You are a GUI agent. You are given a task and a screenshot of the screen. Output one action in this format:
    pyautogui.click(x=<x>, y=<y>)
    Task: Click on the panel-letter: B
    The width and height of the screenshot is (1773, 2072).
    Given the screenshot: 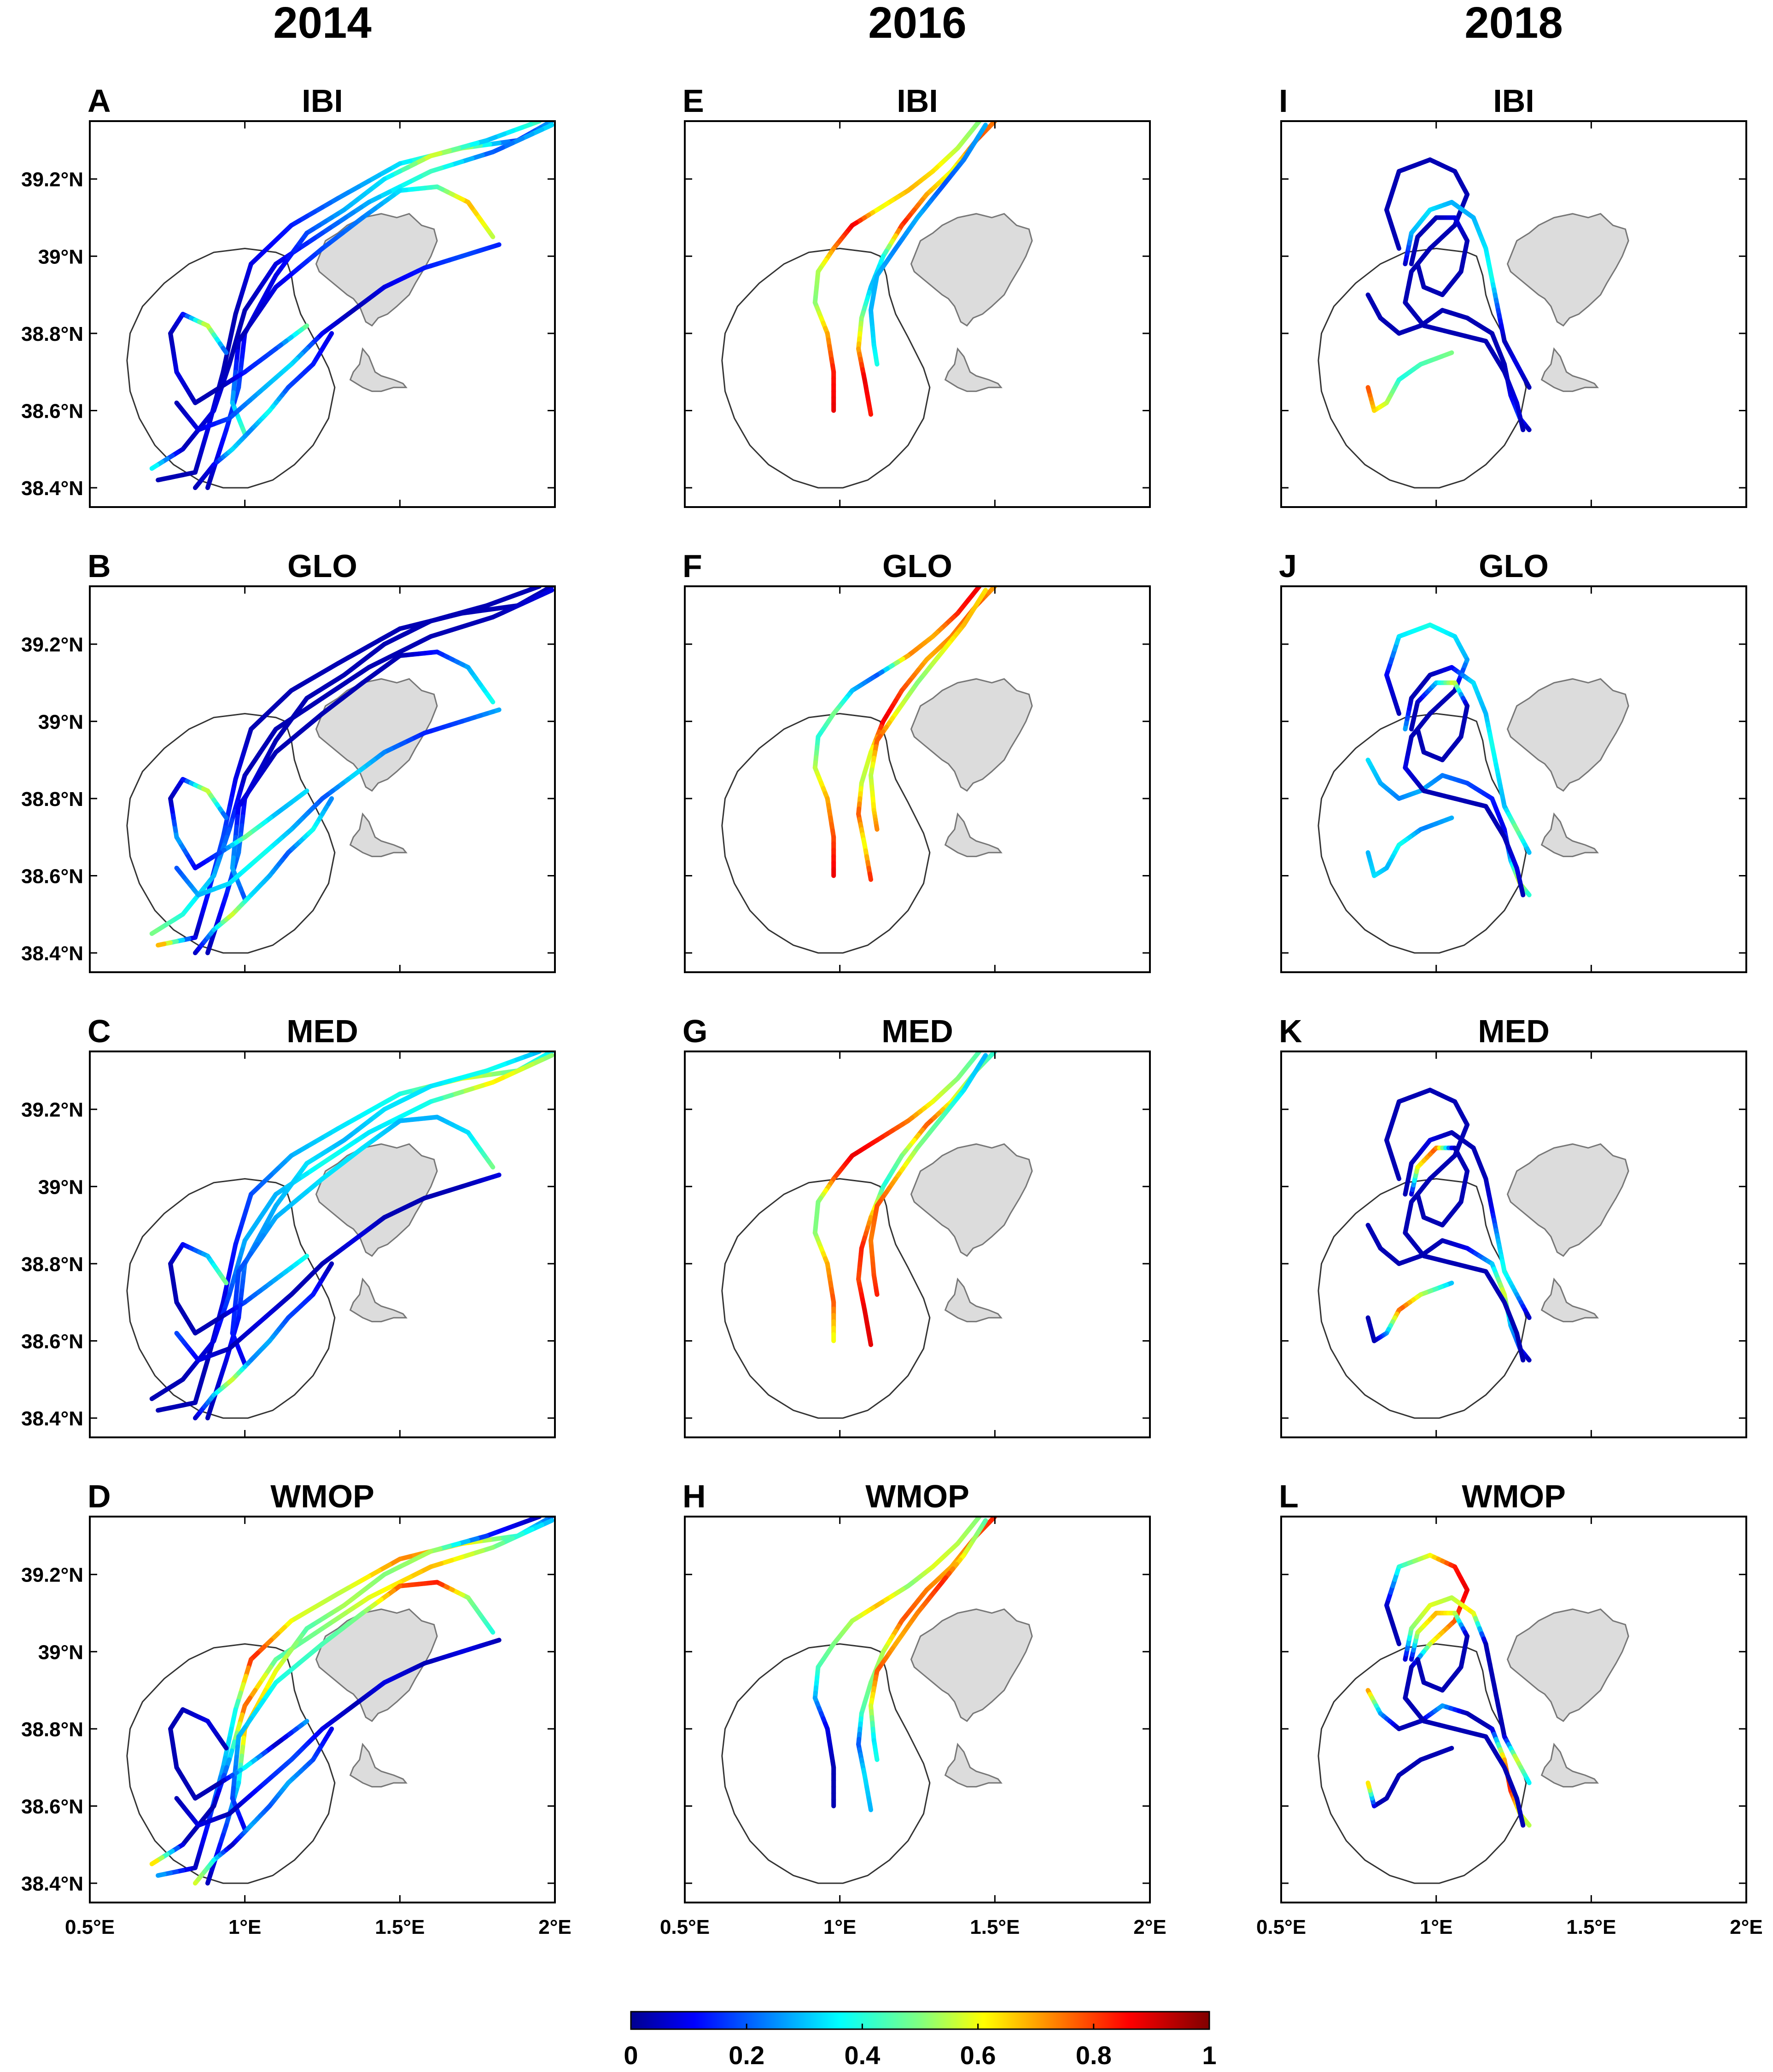 What is the action you would take?
    pyautogui.click(x=99, y=566)
    